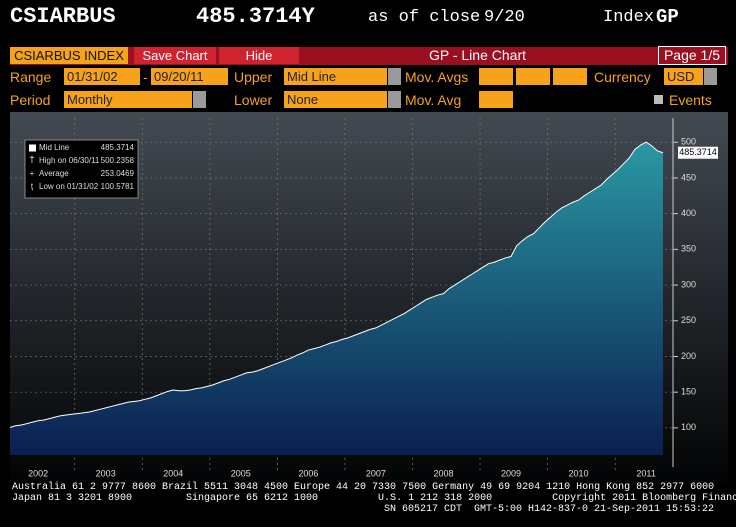 The image size is (736, 527). I want to click on label: Period, so click(30, 100).